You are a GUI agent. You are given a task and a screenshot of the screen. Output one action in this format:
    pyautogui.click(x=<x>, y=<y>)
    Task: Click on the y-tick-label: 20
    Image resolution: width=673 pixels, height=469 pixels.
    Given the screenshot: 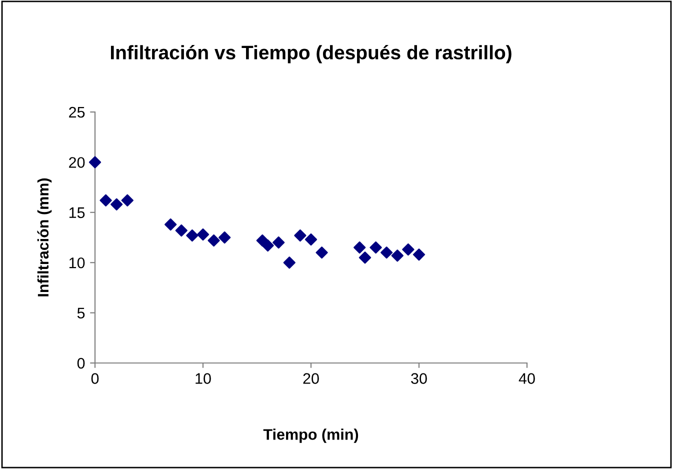 What is the action you would take?
    pyautogui.click(x=77, y=162)
    